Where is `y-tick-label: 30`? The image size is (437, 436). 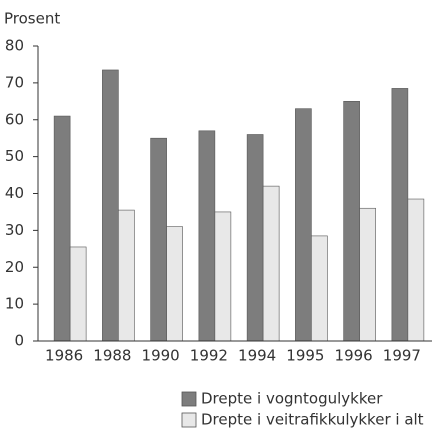 y-tick-label: 30 is located at coordinates (14, 230).